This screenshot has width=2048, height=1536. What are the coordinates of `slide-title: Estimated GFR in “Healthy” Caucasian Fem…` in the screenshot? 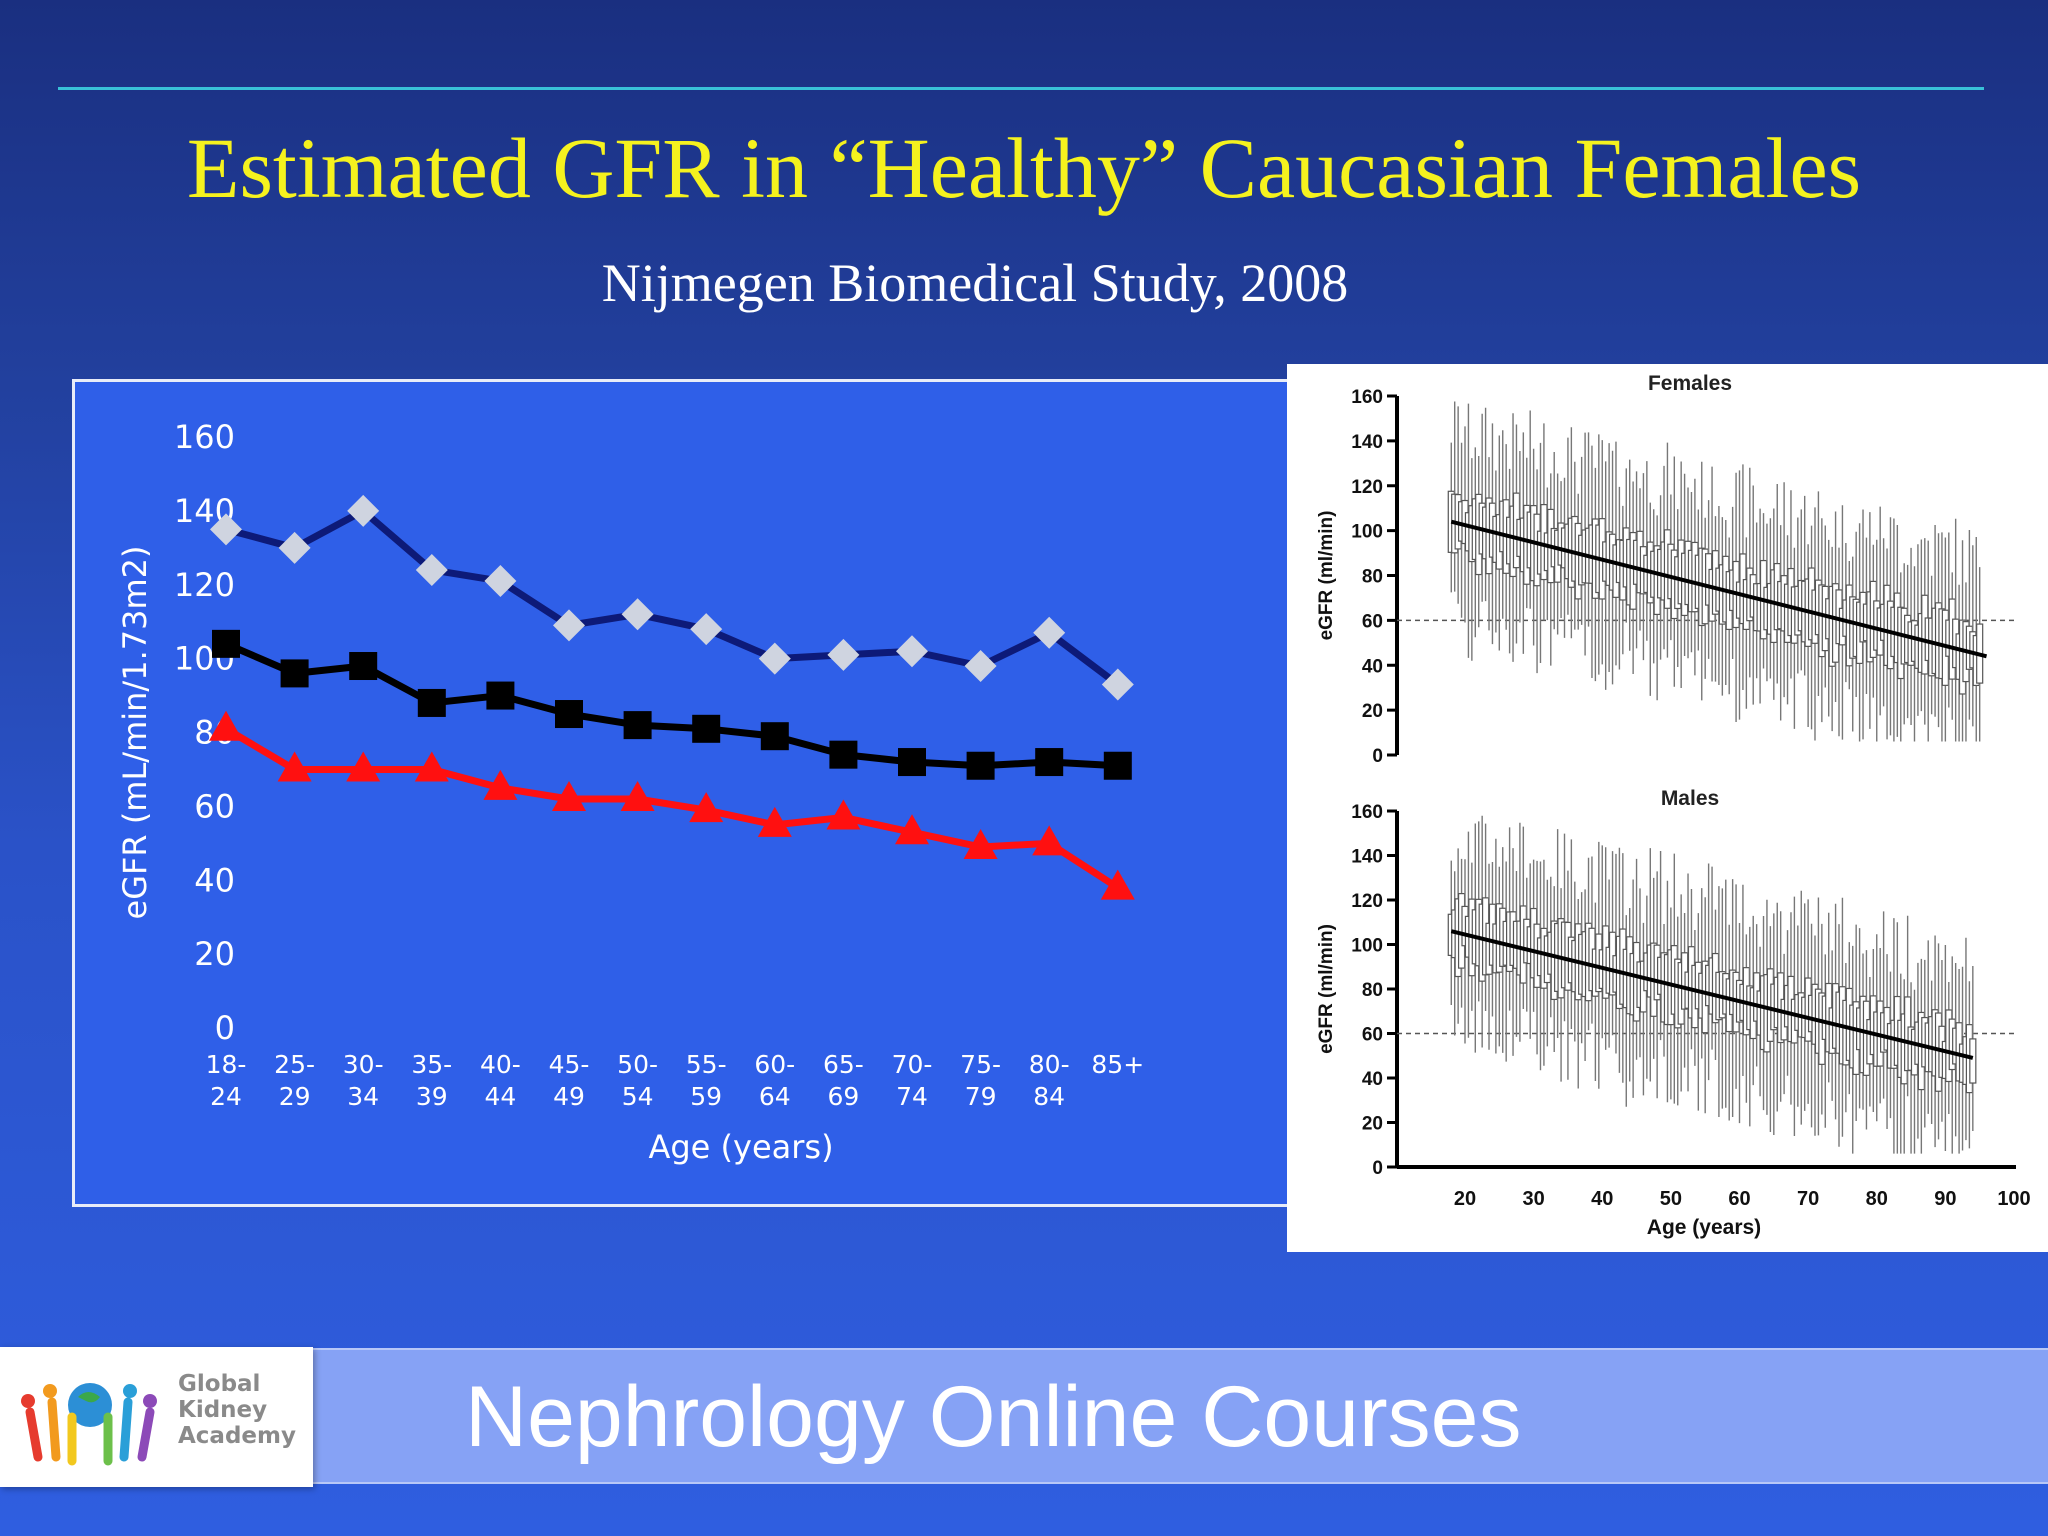 It's located at (1024, 168).